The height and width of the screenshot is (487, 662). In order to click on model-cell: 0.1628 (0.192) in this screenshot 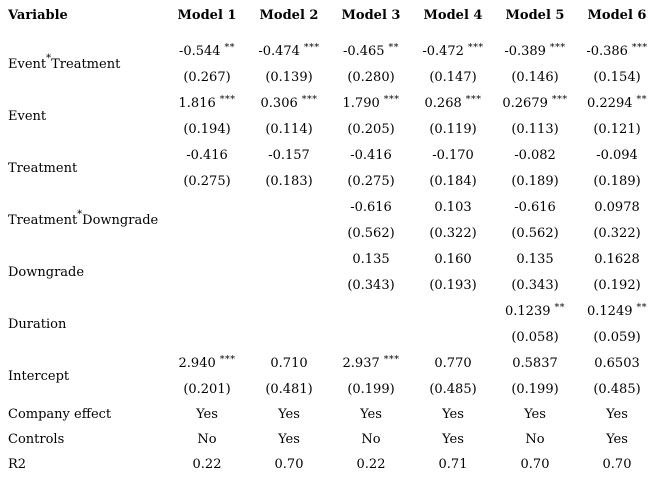, I will do `click(617, 272)`.